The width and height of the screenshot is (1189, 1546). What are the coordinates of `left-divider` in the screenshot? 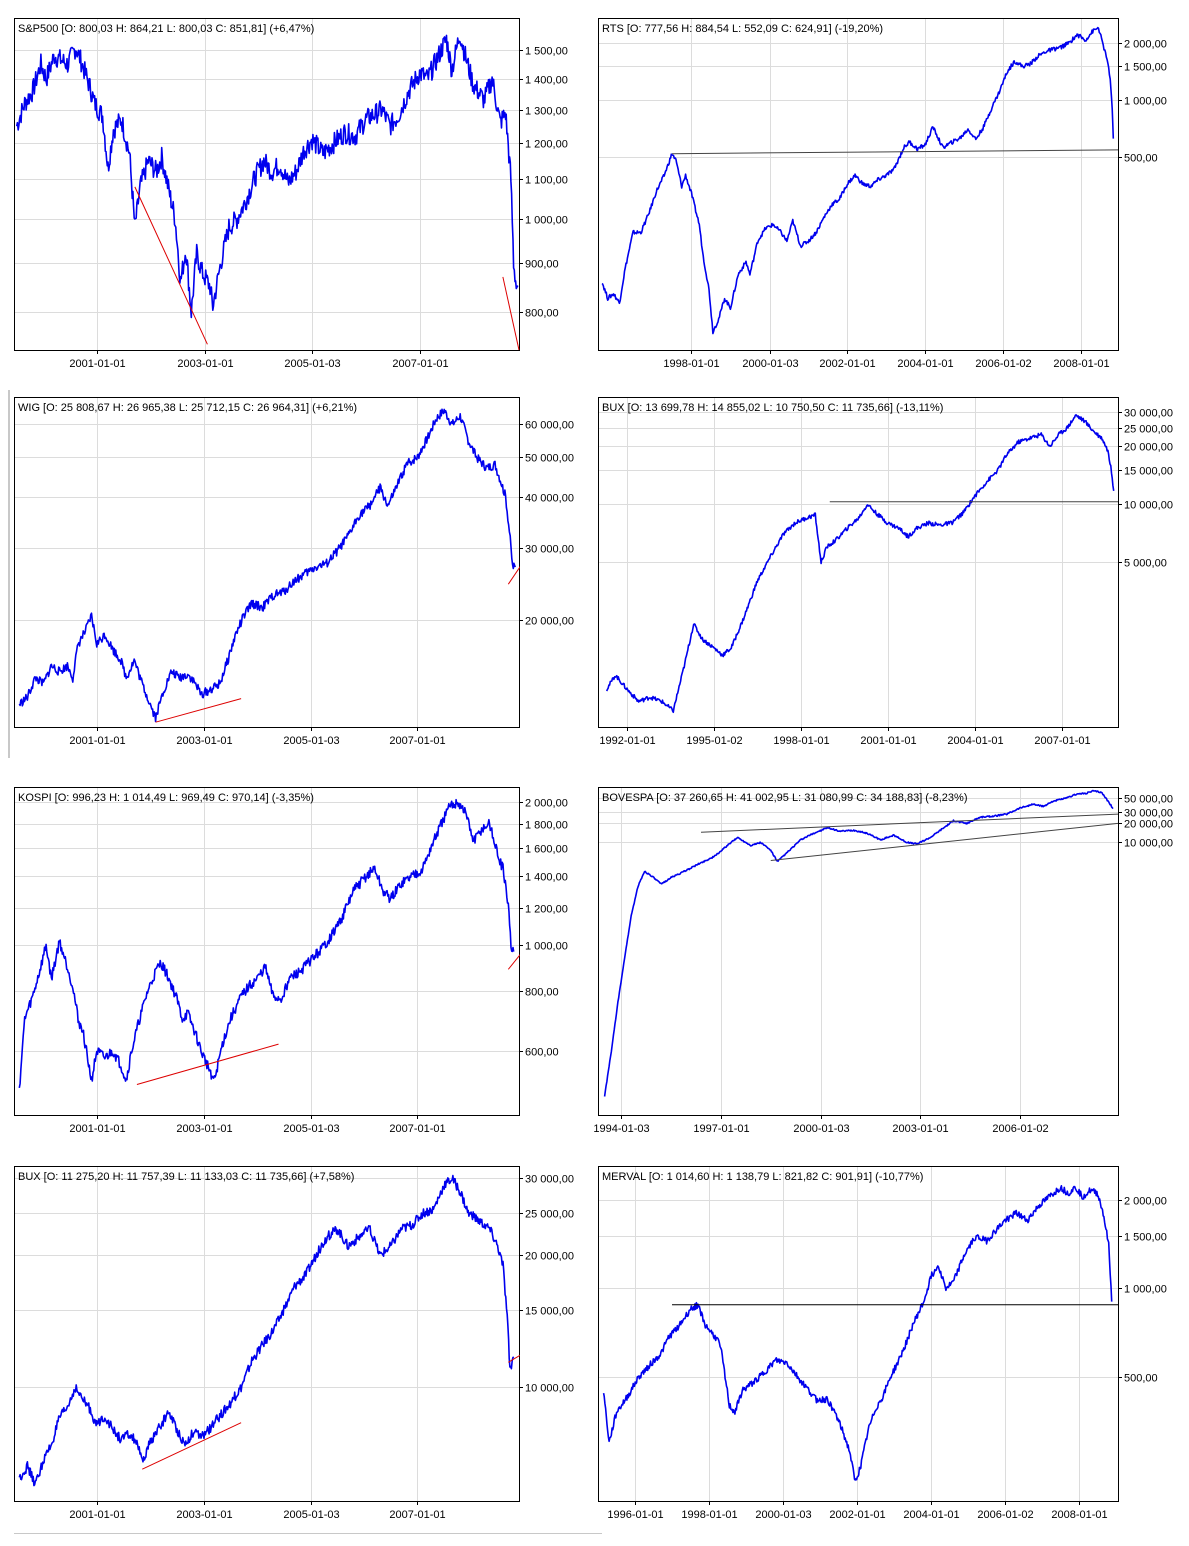 It's located at (9, 574).